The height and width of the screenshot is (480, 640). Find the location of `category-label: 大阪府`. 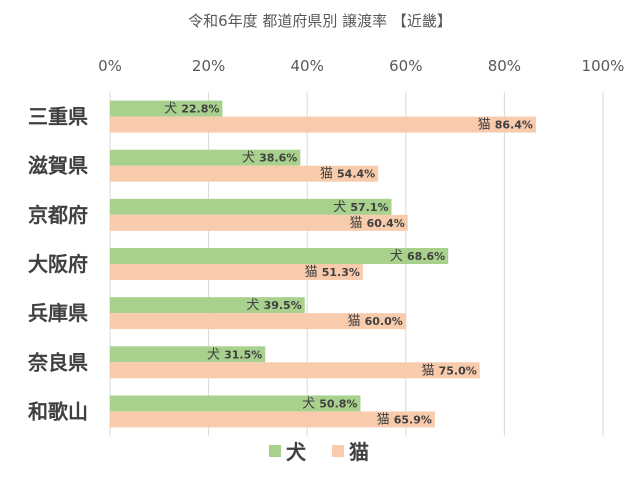

category-label: 大阪府 is located at coordinates (58, 264).